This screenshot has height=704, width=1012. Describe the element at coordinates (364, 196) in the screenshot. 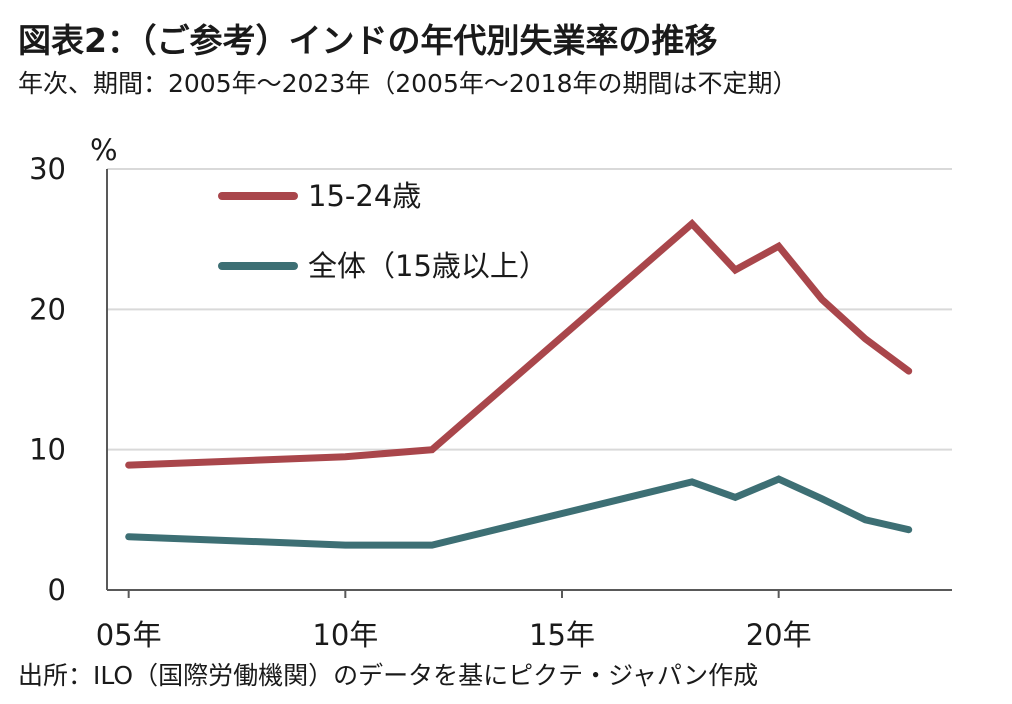

I see `legend-label: 15-24歳` at that location.